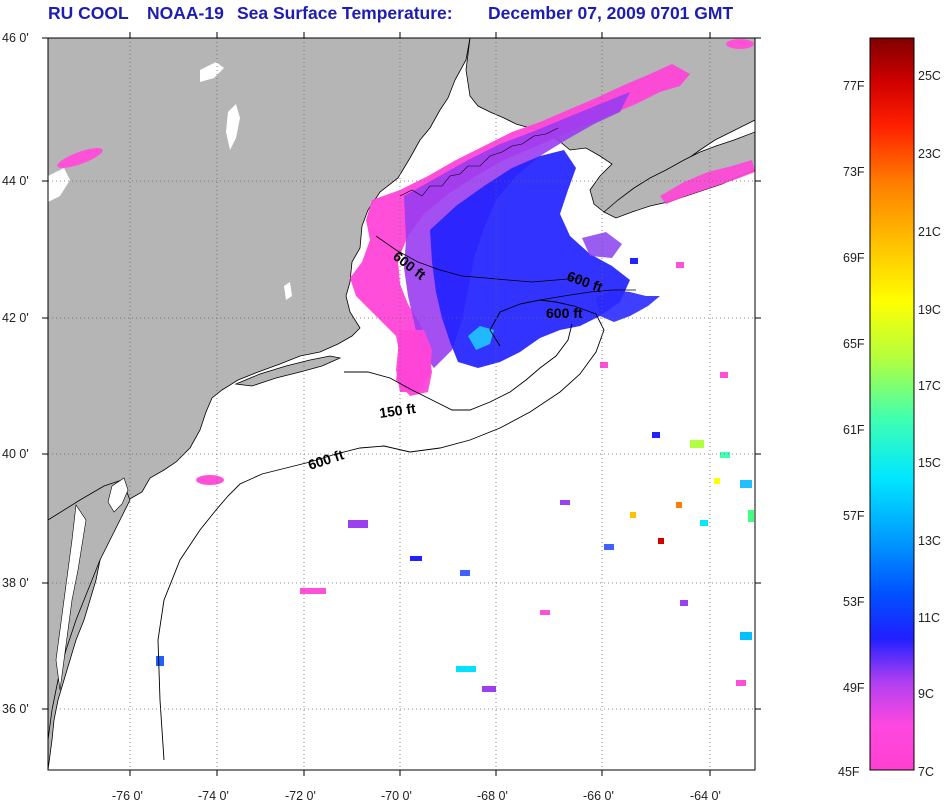  Describe the element at coordinates (628, 306) in the screenshot. I see `sst-blue-east` at that location.